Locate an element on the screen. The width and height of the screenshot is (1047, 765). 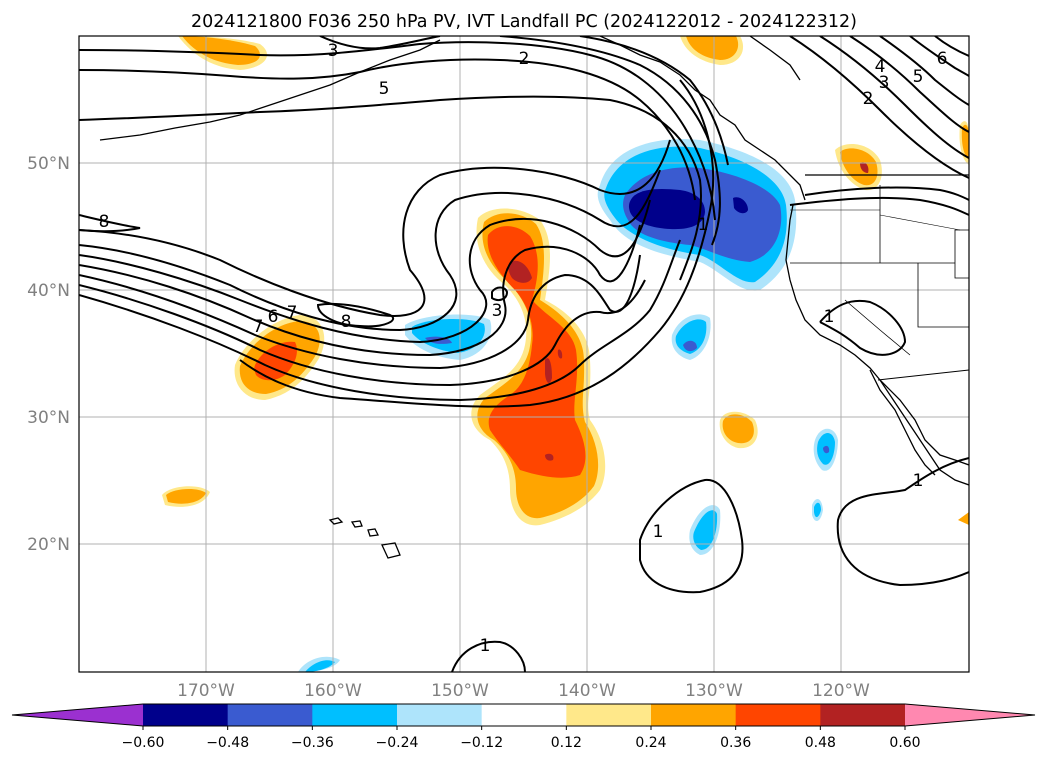
colorbar-tick-label: −0.60 is located at coordinates (143, 743).